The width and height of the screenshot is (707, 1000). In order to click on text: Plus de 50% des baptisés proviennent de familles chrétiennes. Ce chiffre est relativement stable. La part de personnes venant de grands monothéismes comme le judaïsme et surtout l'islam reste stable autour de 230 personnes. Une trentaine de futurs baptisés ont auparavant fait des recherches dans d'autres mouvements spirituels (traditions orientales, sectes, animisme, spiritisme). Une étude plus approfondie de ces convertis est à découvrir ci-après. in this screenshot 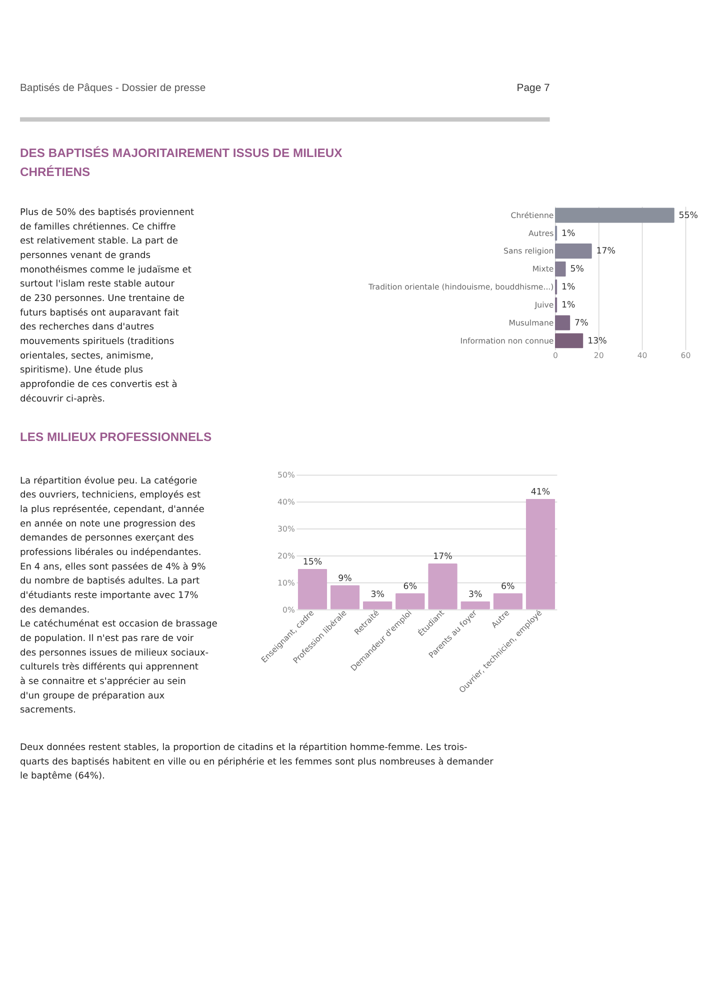, I will do `click(107, 306)`.